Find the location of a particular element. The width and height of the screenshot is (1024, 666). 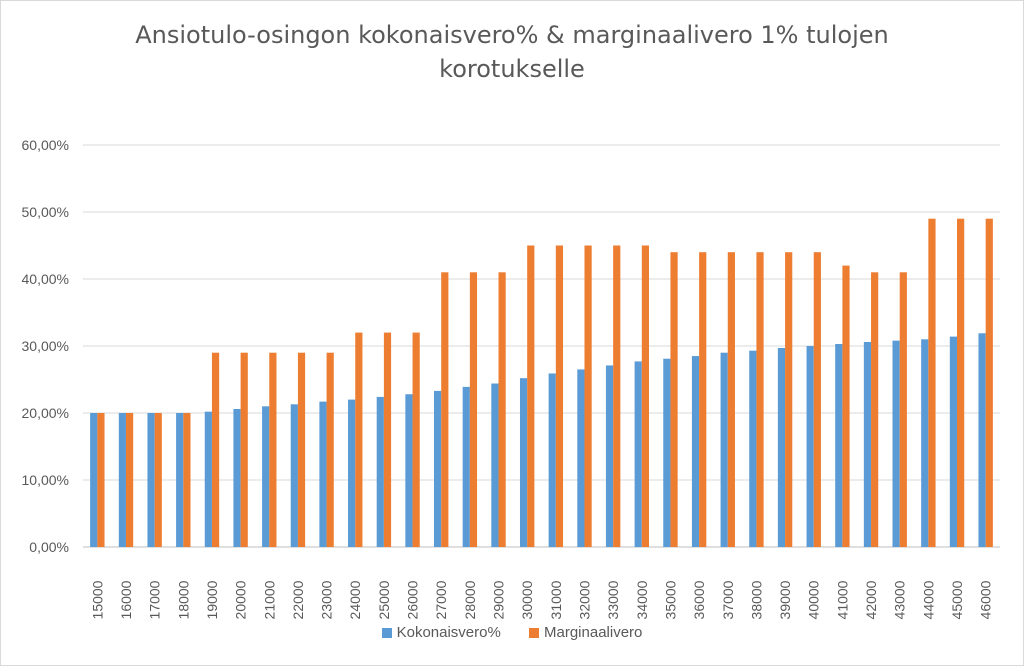

x-tick-label: 21000 is located at coordinates (269, 599).